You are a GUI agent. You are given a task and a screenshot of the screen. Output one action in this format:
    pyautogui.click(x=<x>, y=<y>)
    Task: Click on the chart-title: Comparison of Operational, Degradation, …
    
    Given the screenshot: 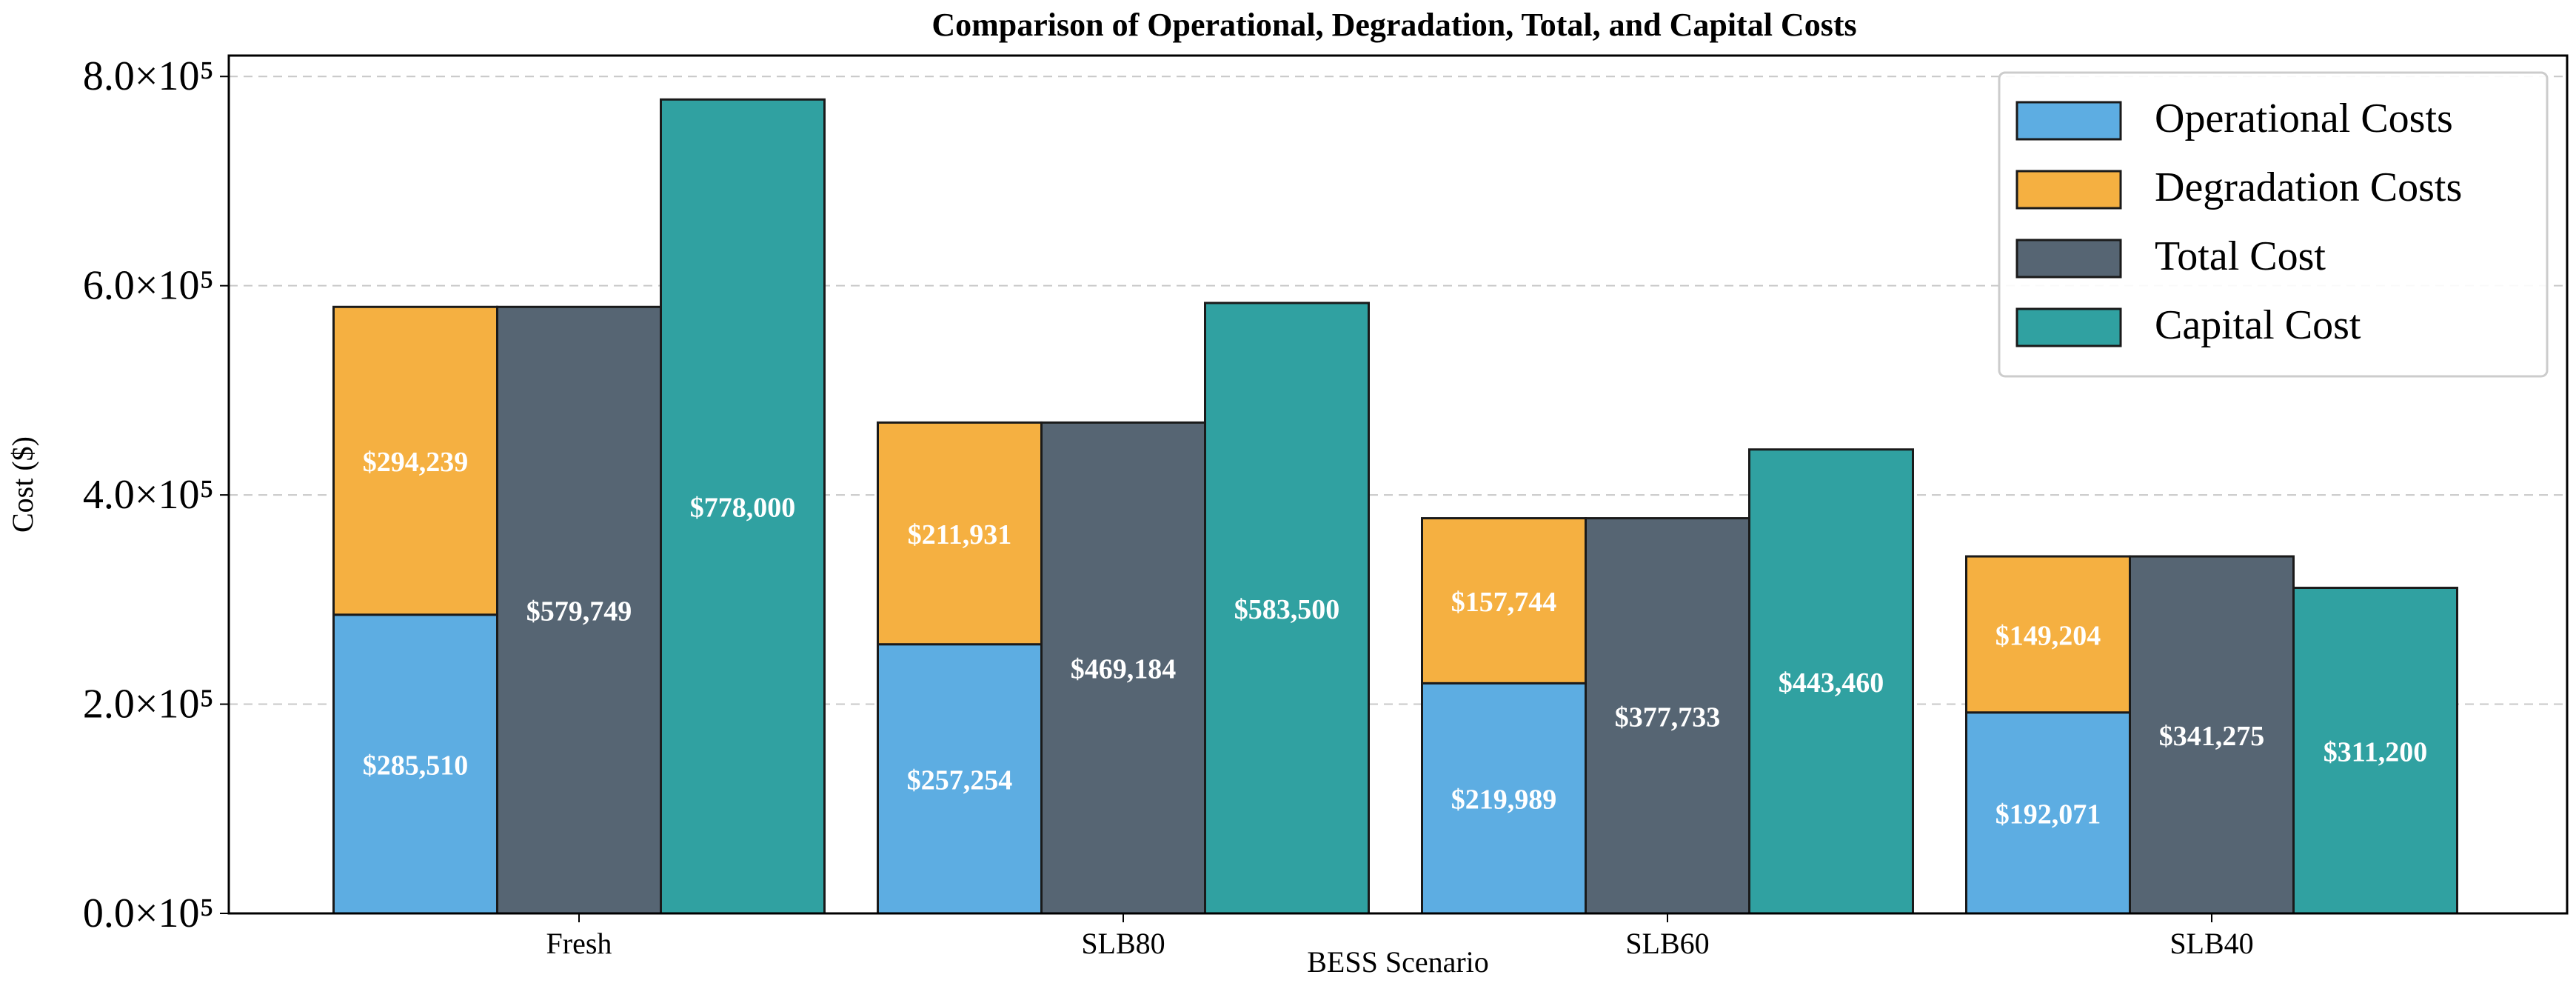 What is the action you would take?
    pyautogui.click(x=1393, y=25)
    